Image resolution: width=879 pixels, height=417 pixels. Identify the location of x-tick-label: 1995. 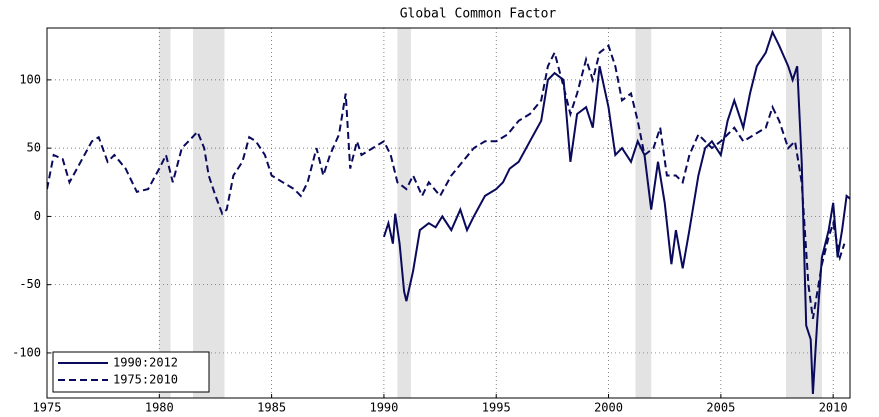
(496, 408).